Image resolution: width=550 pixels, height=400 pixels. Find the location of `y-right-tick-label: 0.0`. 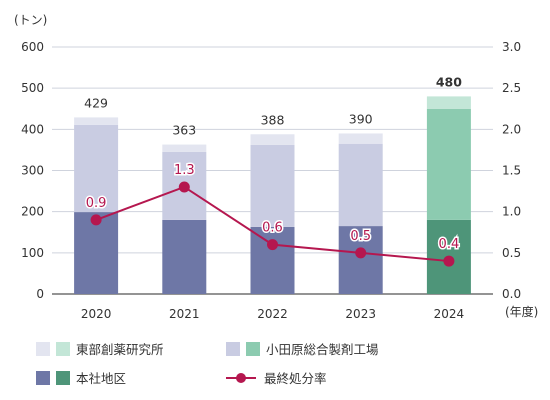

y-right-tick-label: 0.0 is located at coordinates (511, 294).